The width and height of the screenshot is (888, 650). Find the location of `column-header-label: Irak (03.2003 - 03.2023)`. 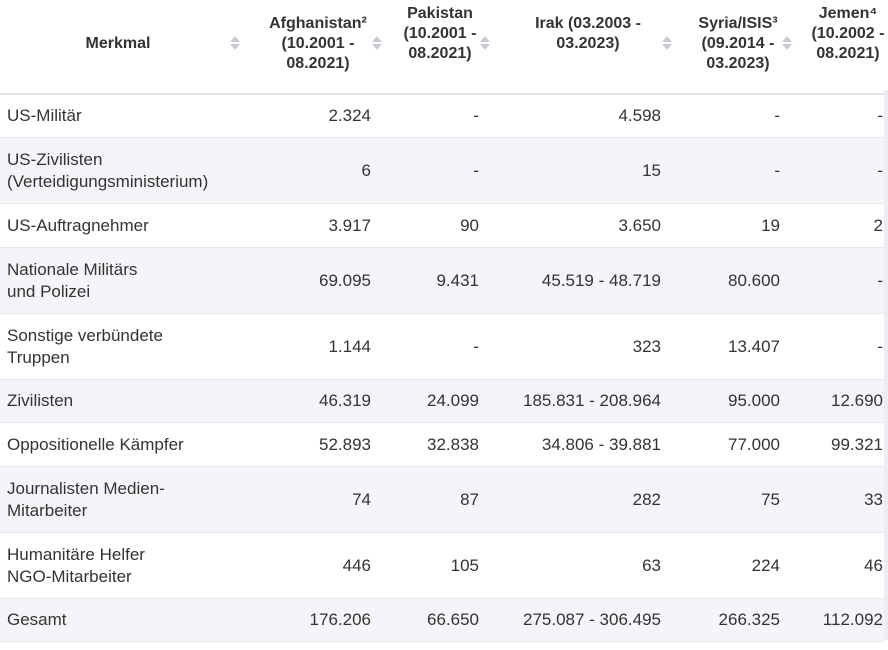

column-header-label: Irak (03.2003 - 03.2023) is located at coordinates (588, 33).